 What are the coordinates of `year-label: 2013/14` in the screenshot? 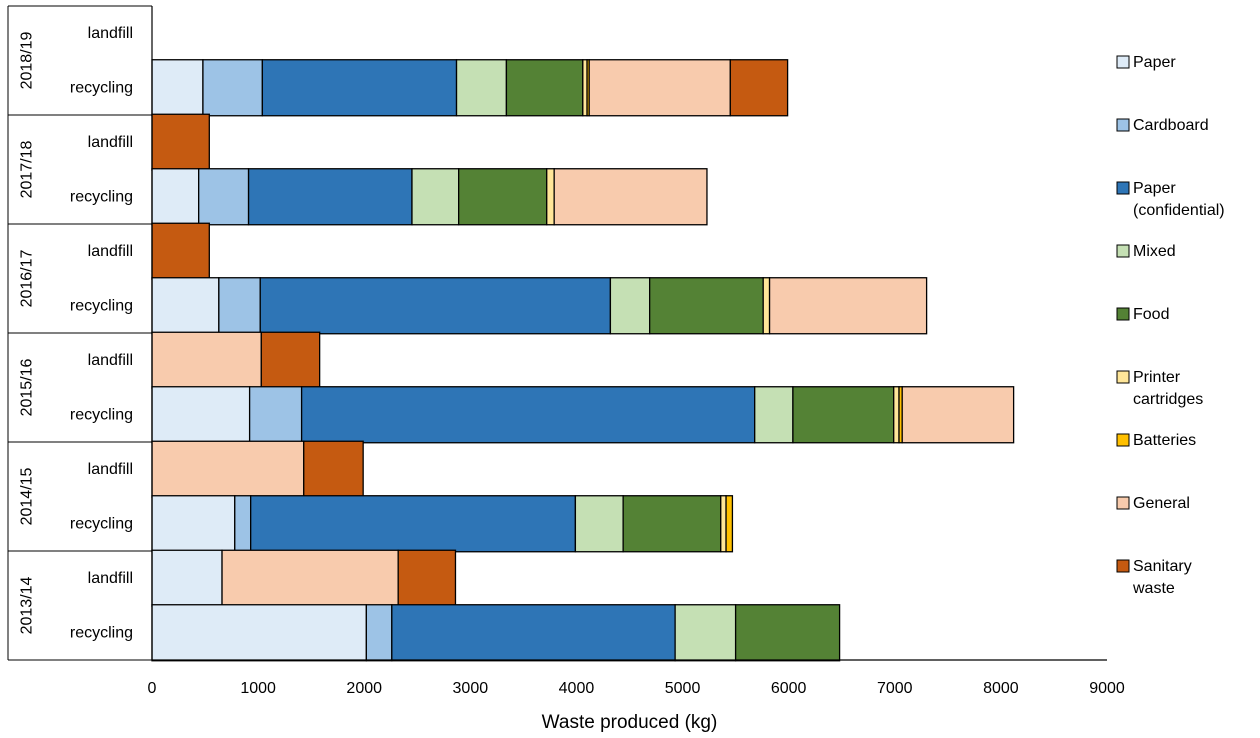 It's located at (27, 605).